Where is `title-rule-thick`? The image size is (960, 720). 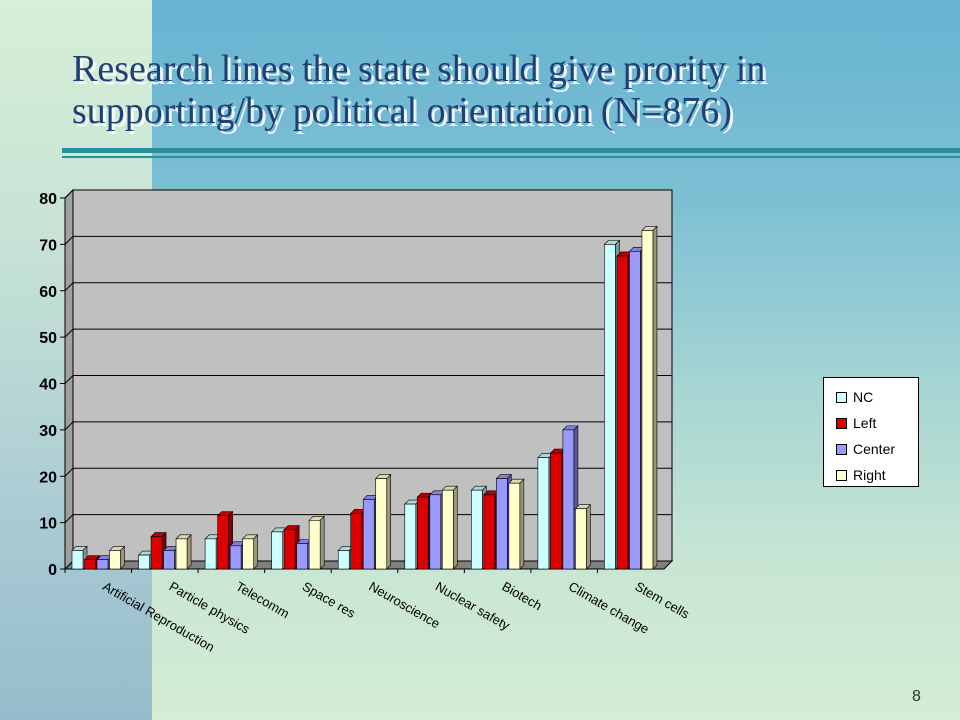 title-rule-thick is located at coordinates (511, 150).